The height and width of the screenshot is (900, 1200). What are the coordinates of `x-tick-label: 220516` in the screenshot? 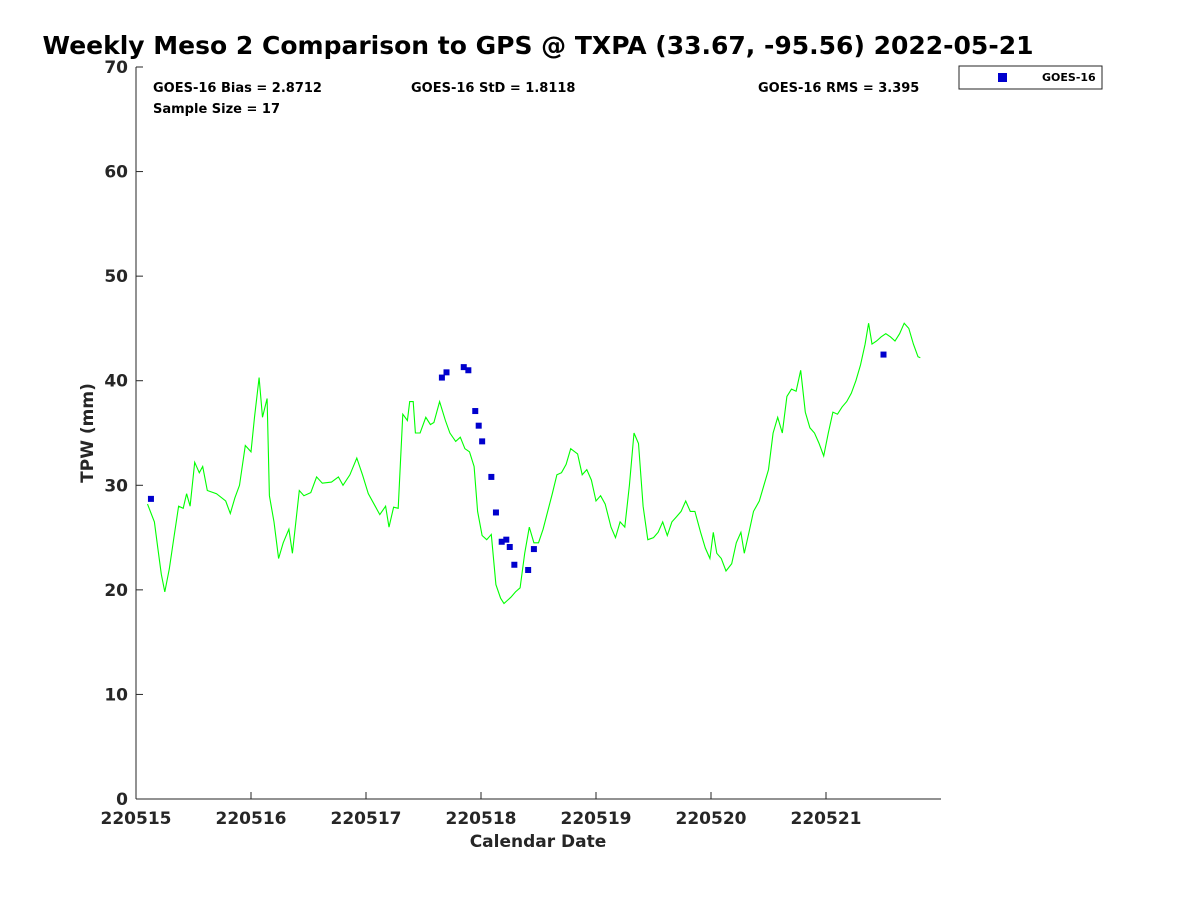 It's located at (251, 819).